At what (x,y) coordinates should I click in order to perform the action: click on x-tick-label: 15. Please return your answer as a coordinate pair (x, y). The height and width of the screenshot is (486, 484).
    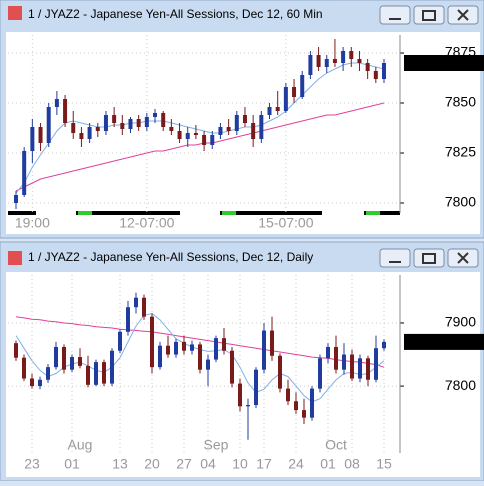
    Looking at the image, I should click on (384, 464).